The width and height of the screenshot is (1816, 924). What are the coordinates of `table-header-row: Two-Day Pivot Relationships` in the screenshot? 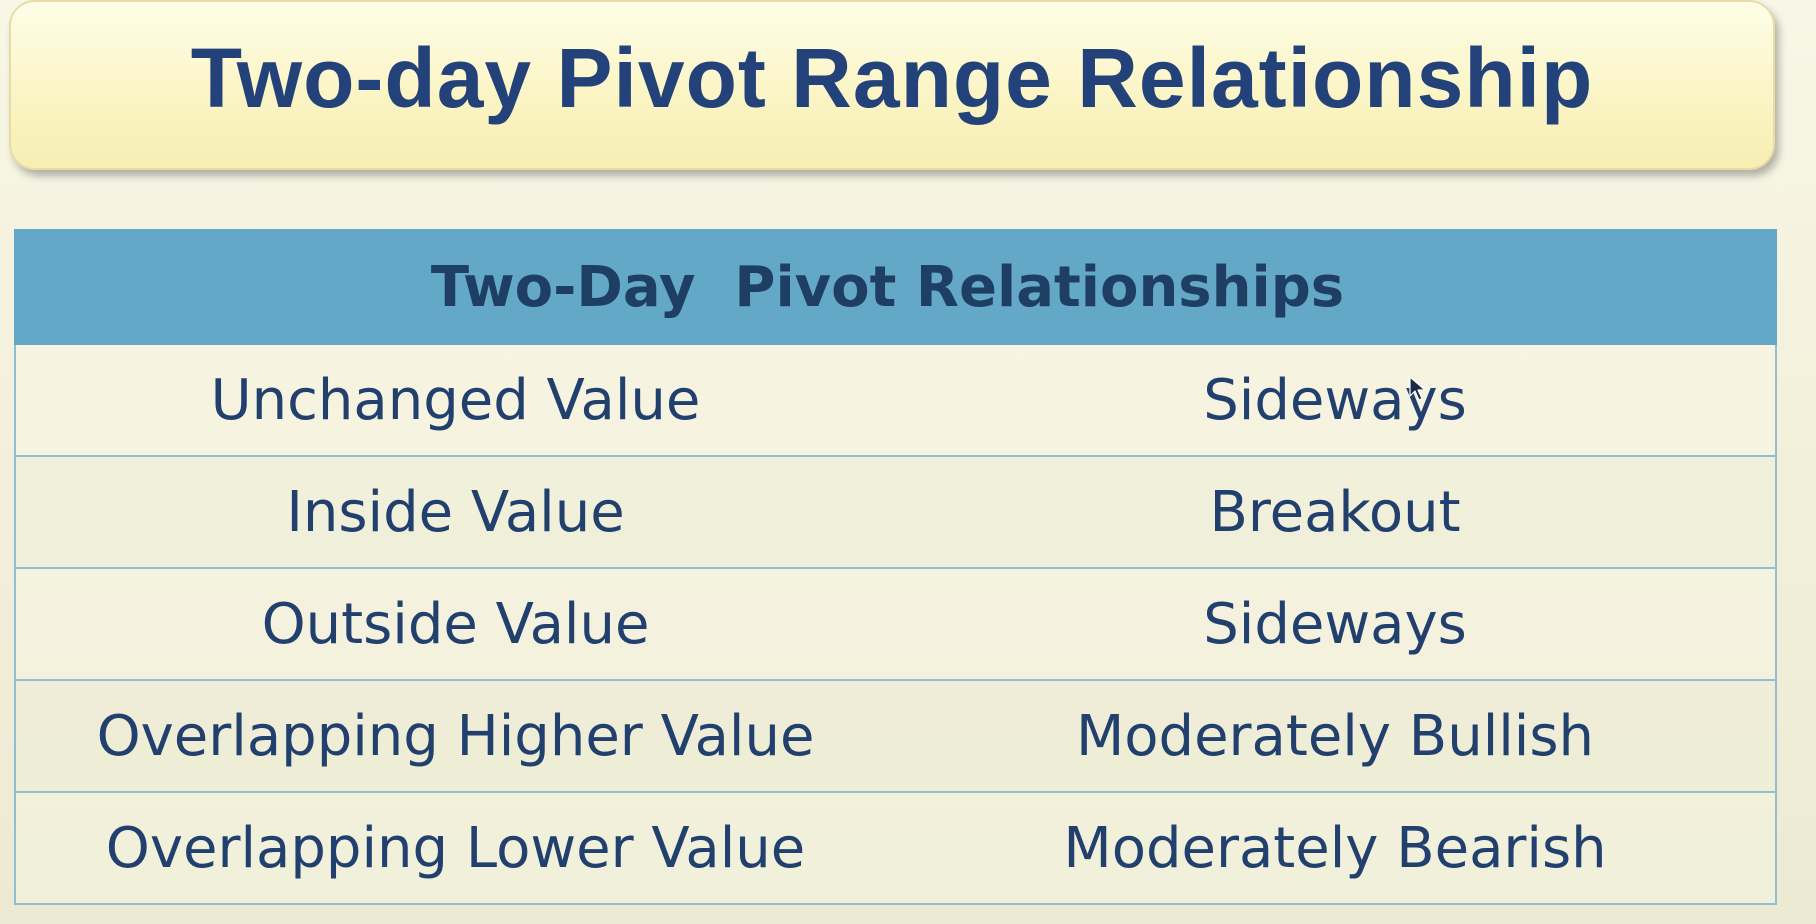 It's located at (895, 287).